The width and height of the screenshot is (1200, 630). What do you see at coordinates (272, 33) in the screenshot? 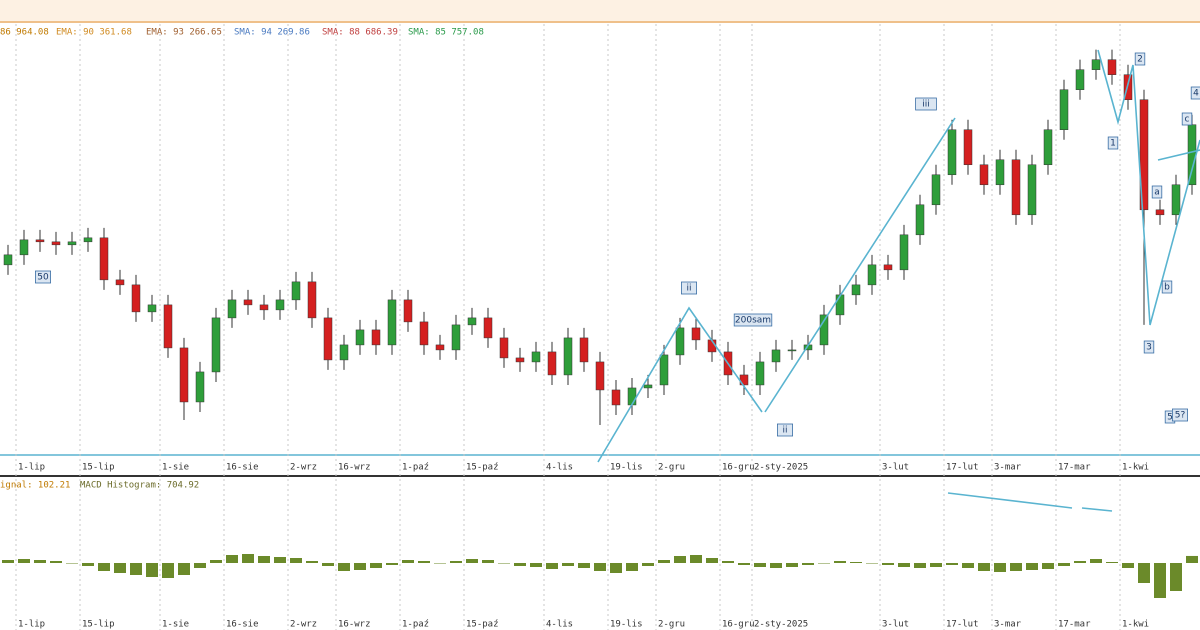
I see `indicator-label: SMA: 94 269.86` at bounding box center [272, 33].